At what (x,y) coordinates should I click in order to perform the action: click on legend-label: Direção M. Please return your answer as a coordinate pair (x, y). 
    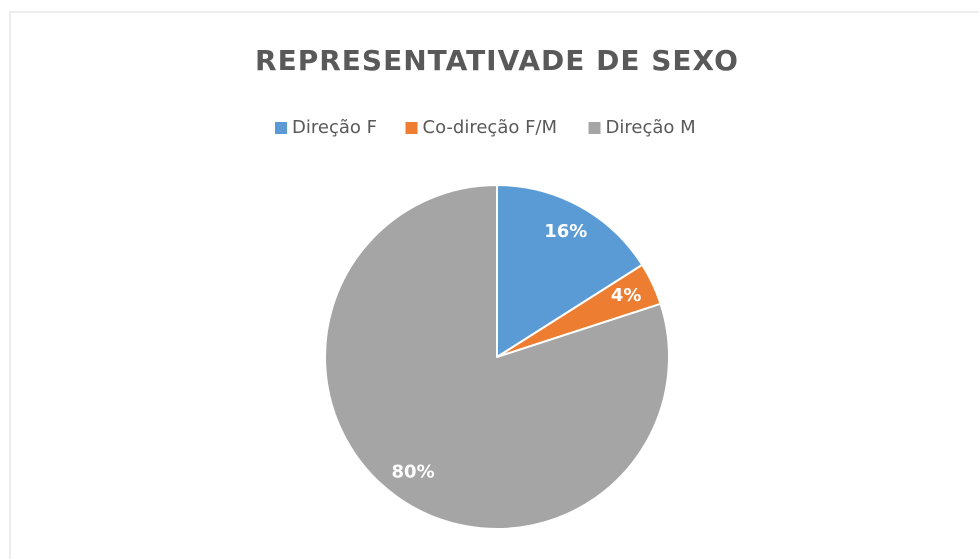
    Looking at the image, I should click on (651, 127).